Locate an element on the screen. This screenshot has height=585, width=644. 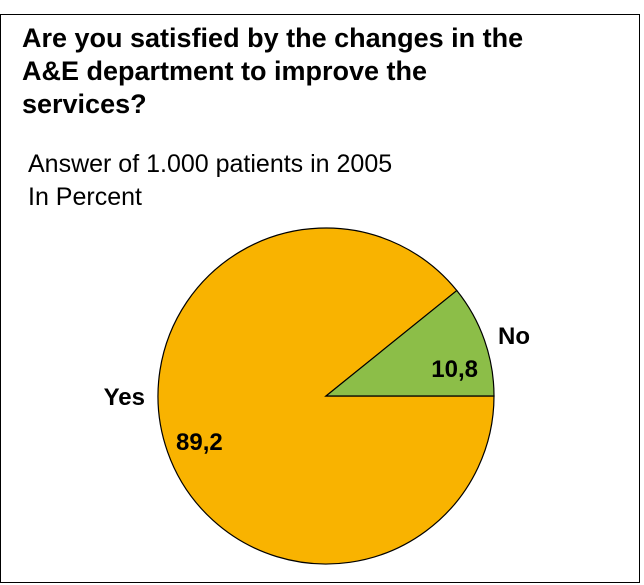
pie-slice-no is located at coordinates (409, 343).